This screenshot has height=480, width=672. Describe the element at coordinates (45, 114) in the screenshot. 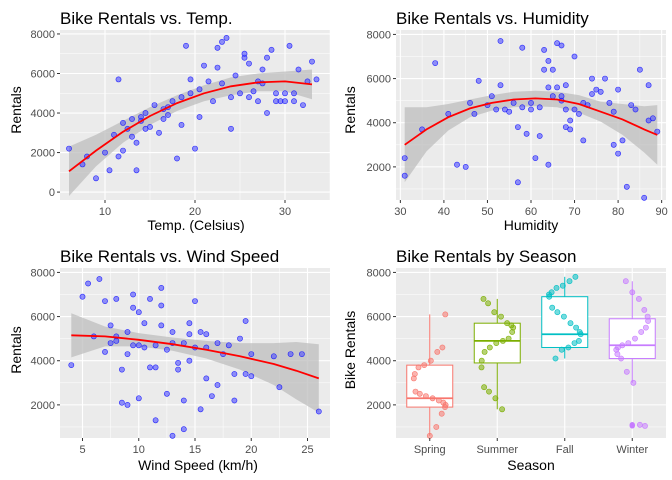

I see `y-ticks-temp: 0 2000 4000 6000 8000` at that location.